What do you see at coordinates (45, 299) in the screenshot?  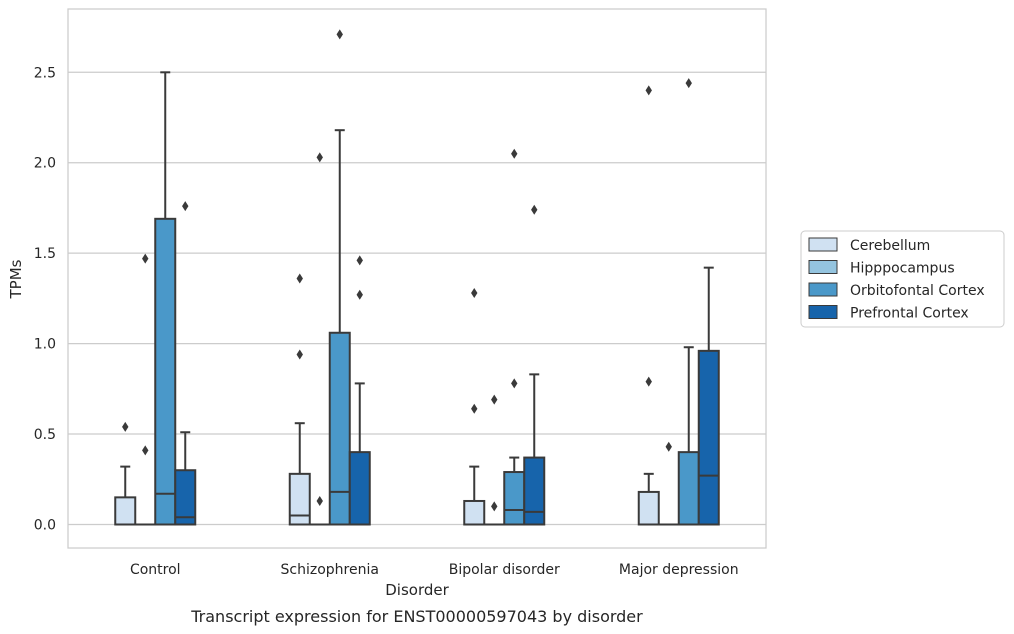 I see `y-axis-ticks: 0.0 0.5 1.0 1.5 2.0 2.5` at bounding box center [45, 299].